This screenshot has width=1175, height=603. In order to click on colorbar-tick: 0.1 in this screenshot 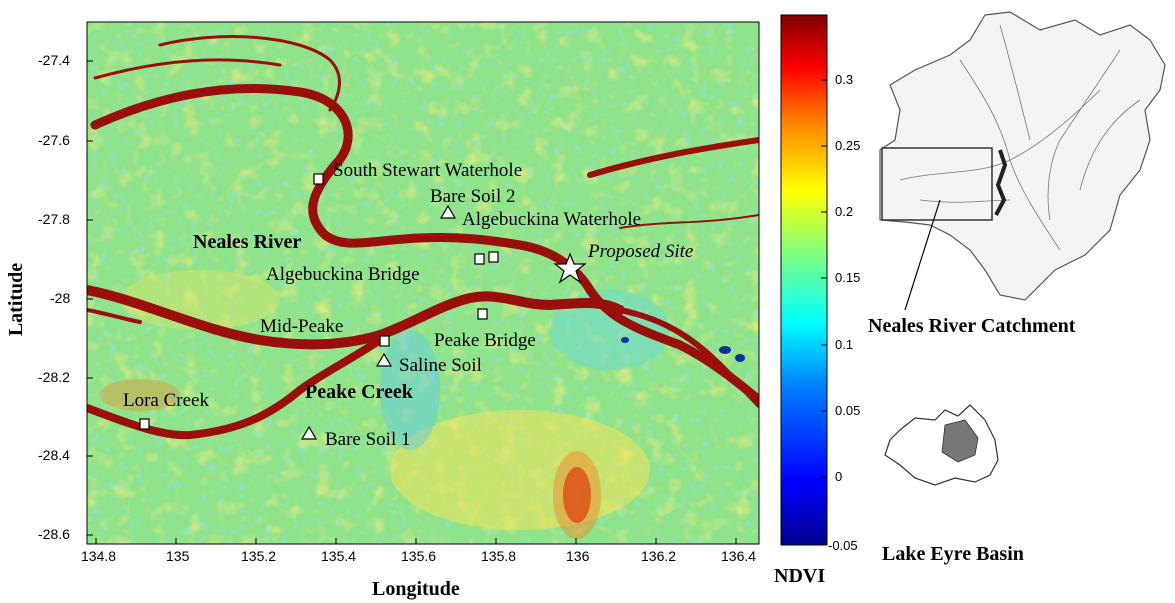, I will do `click(844, 344)`.